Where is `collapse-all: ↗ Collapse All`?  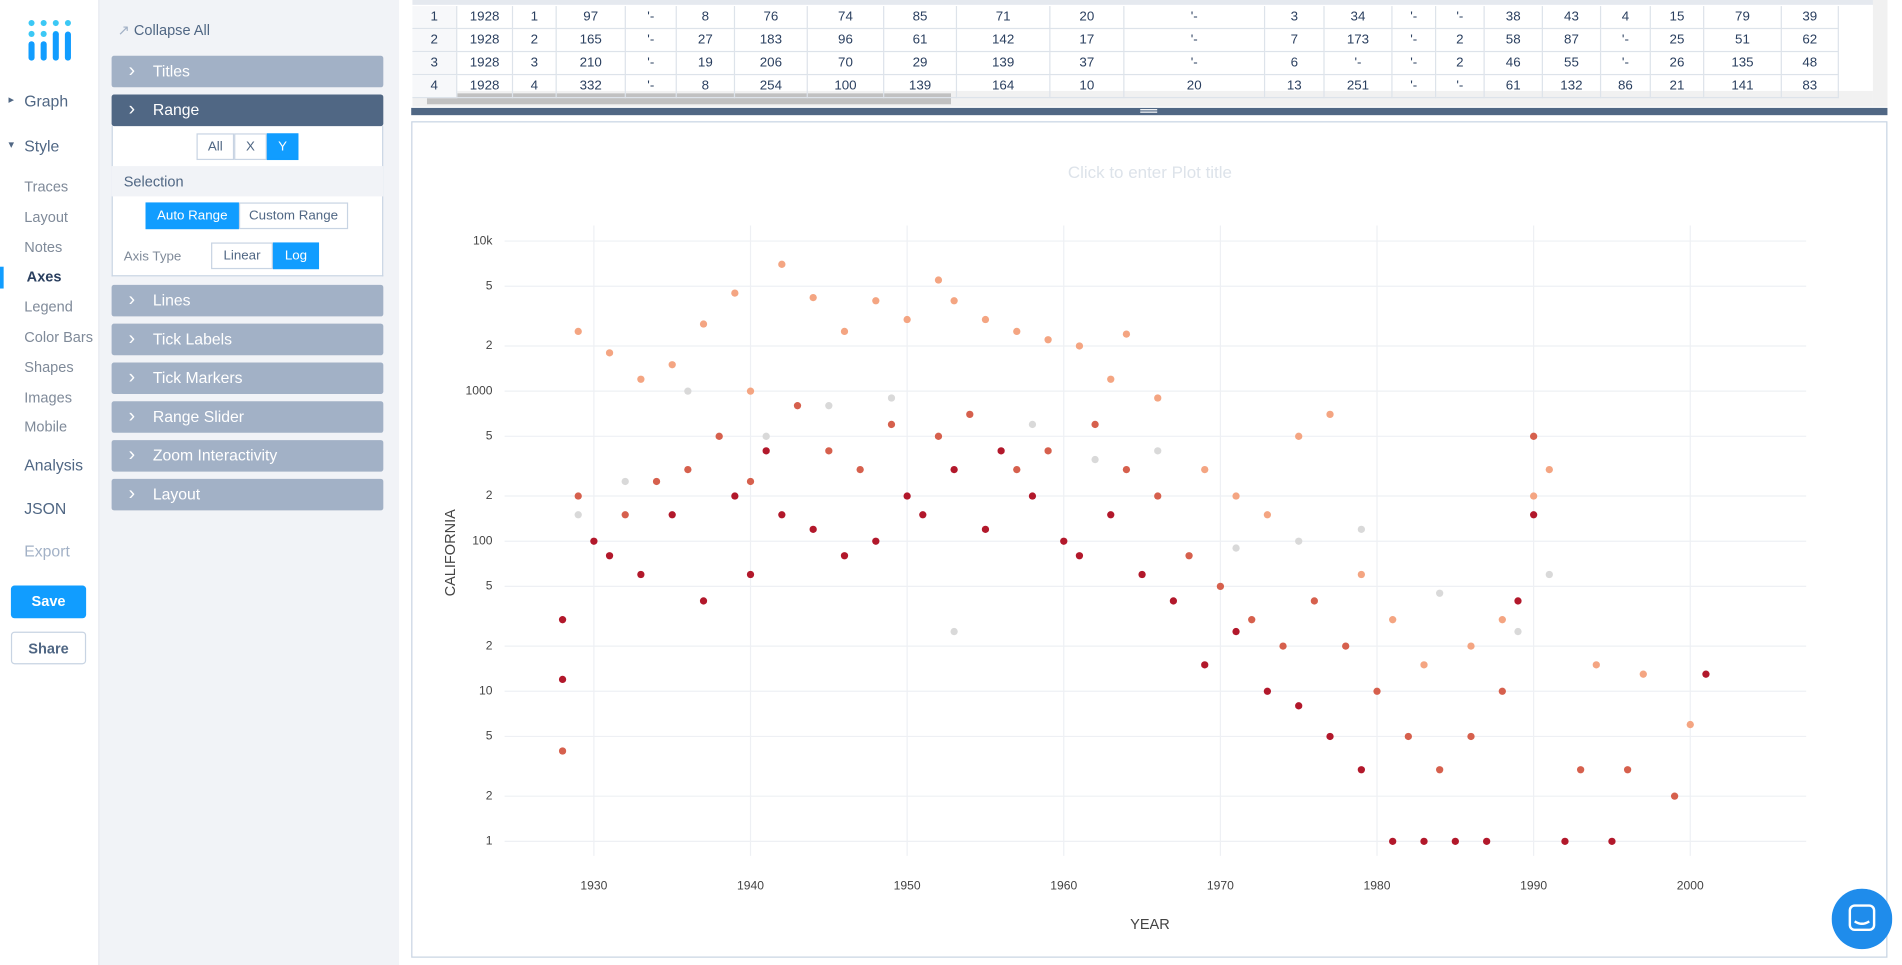 collapse-all: ↗ Collapse All is located at coordinates (163, 30).